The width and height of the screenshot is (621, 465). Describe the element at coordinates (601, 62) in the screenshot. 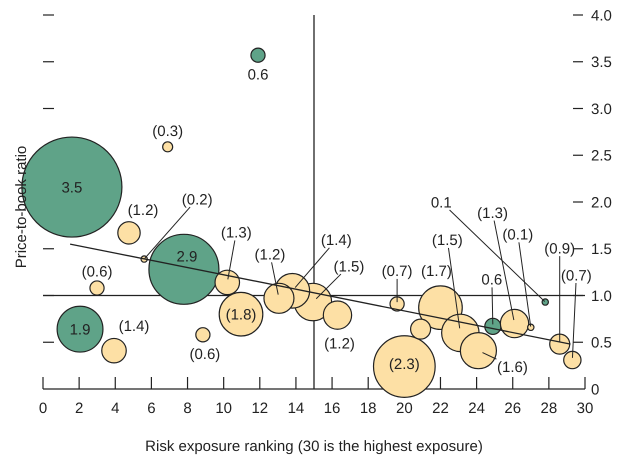

I see `y-tick-label: 3.5` at that location.